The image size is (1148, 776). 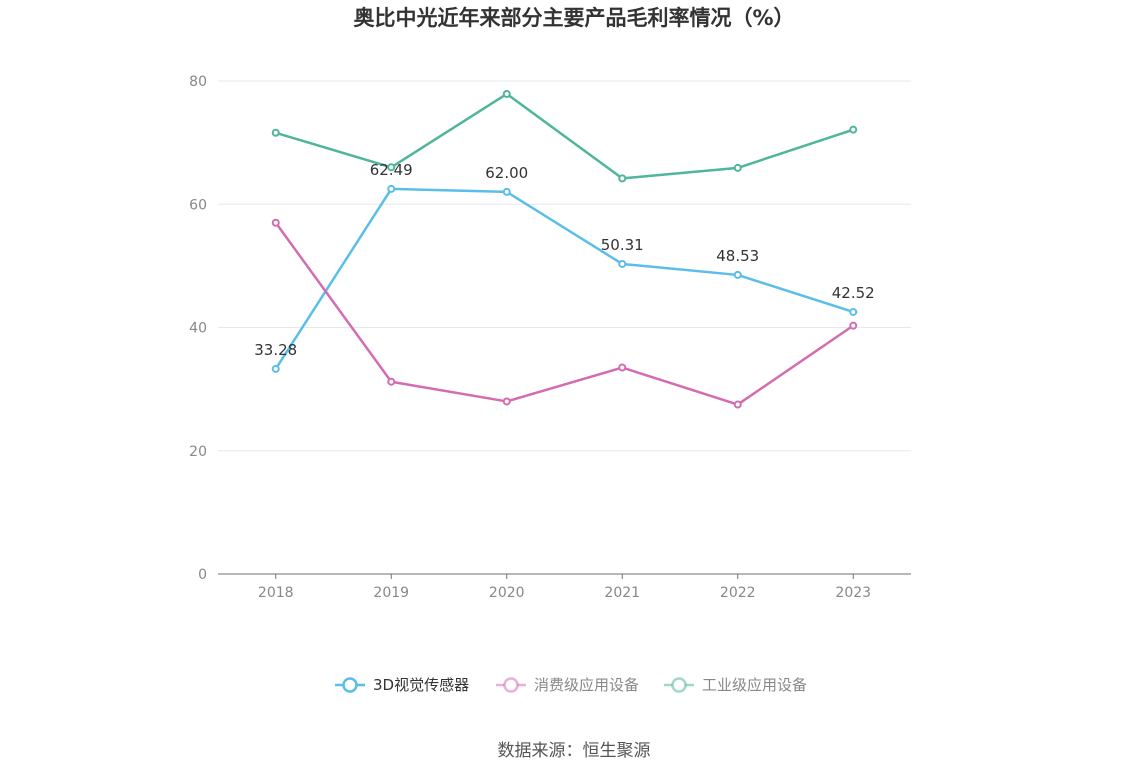 I want to click on legend-label-2: 工业级应用设备, so click(x=754, y=685).